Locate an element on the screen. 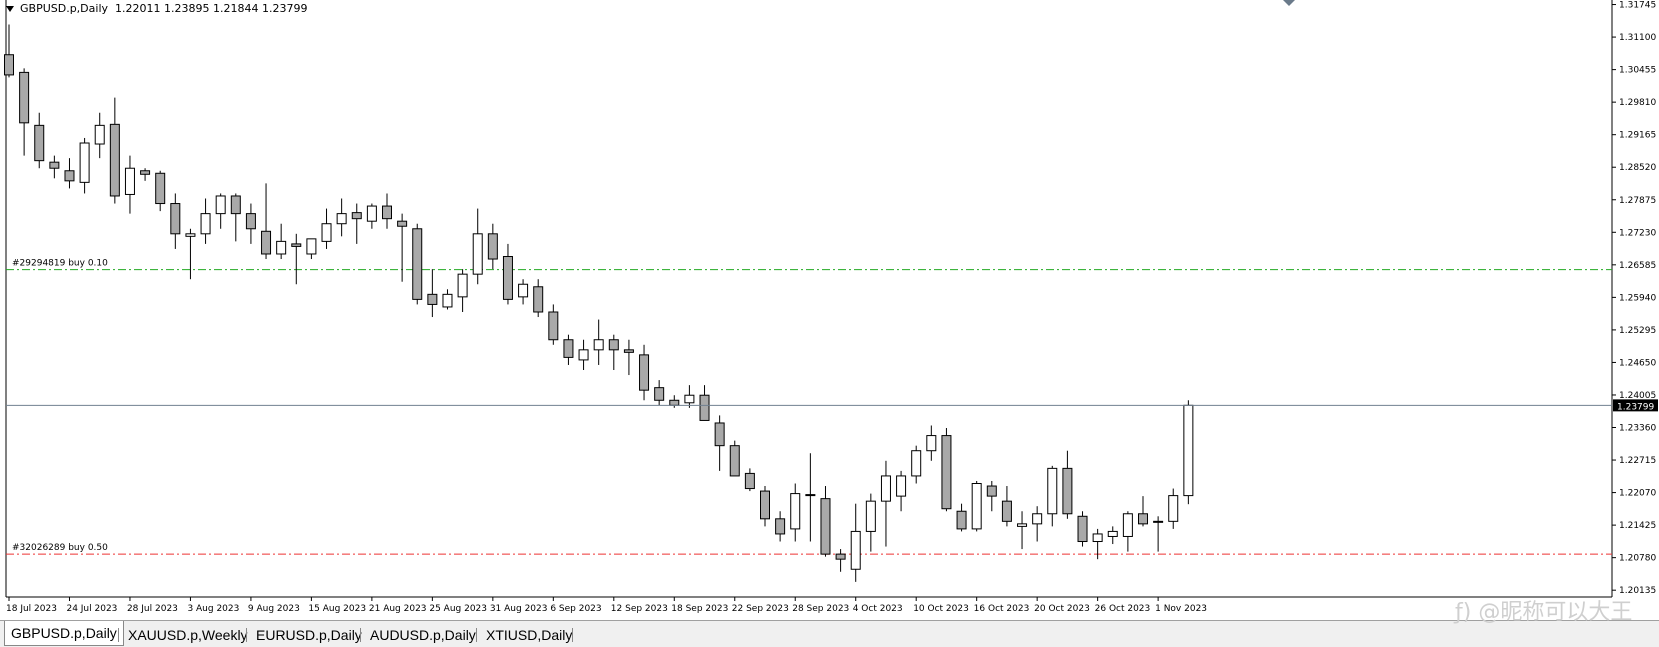  time-tick-label: 3 Aug 2023 is located at coordinates (213, 609).